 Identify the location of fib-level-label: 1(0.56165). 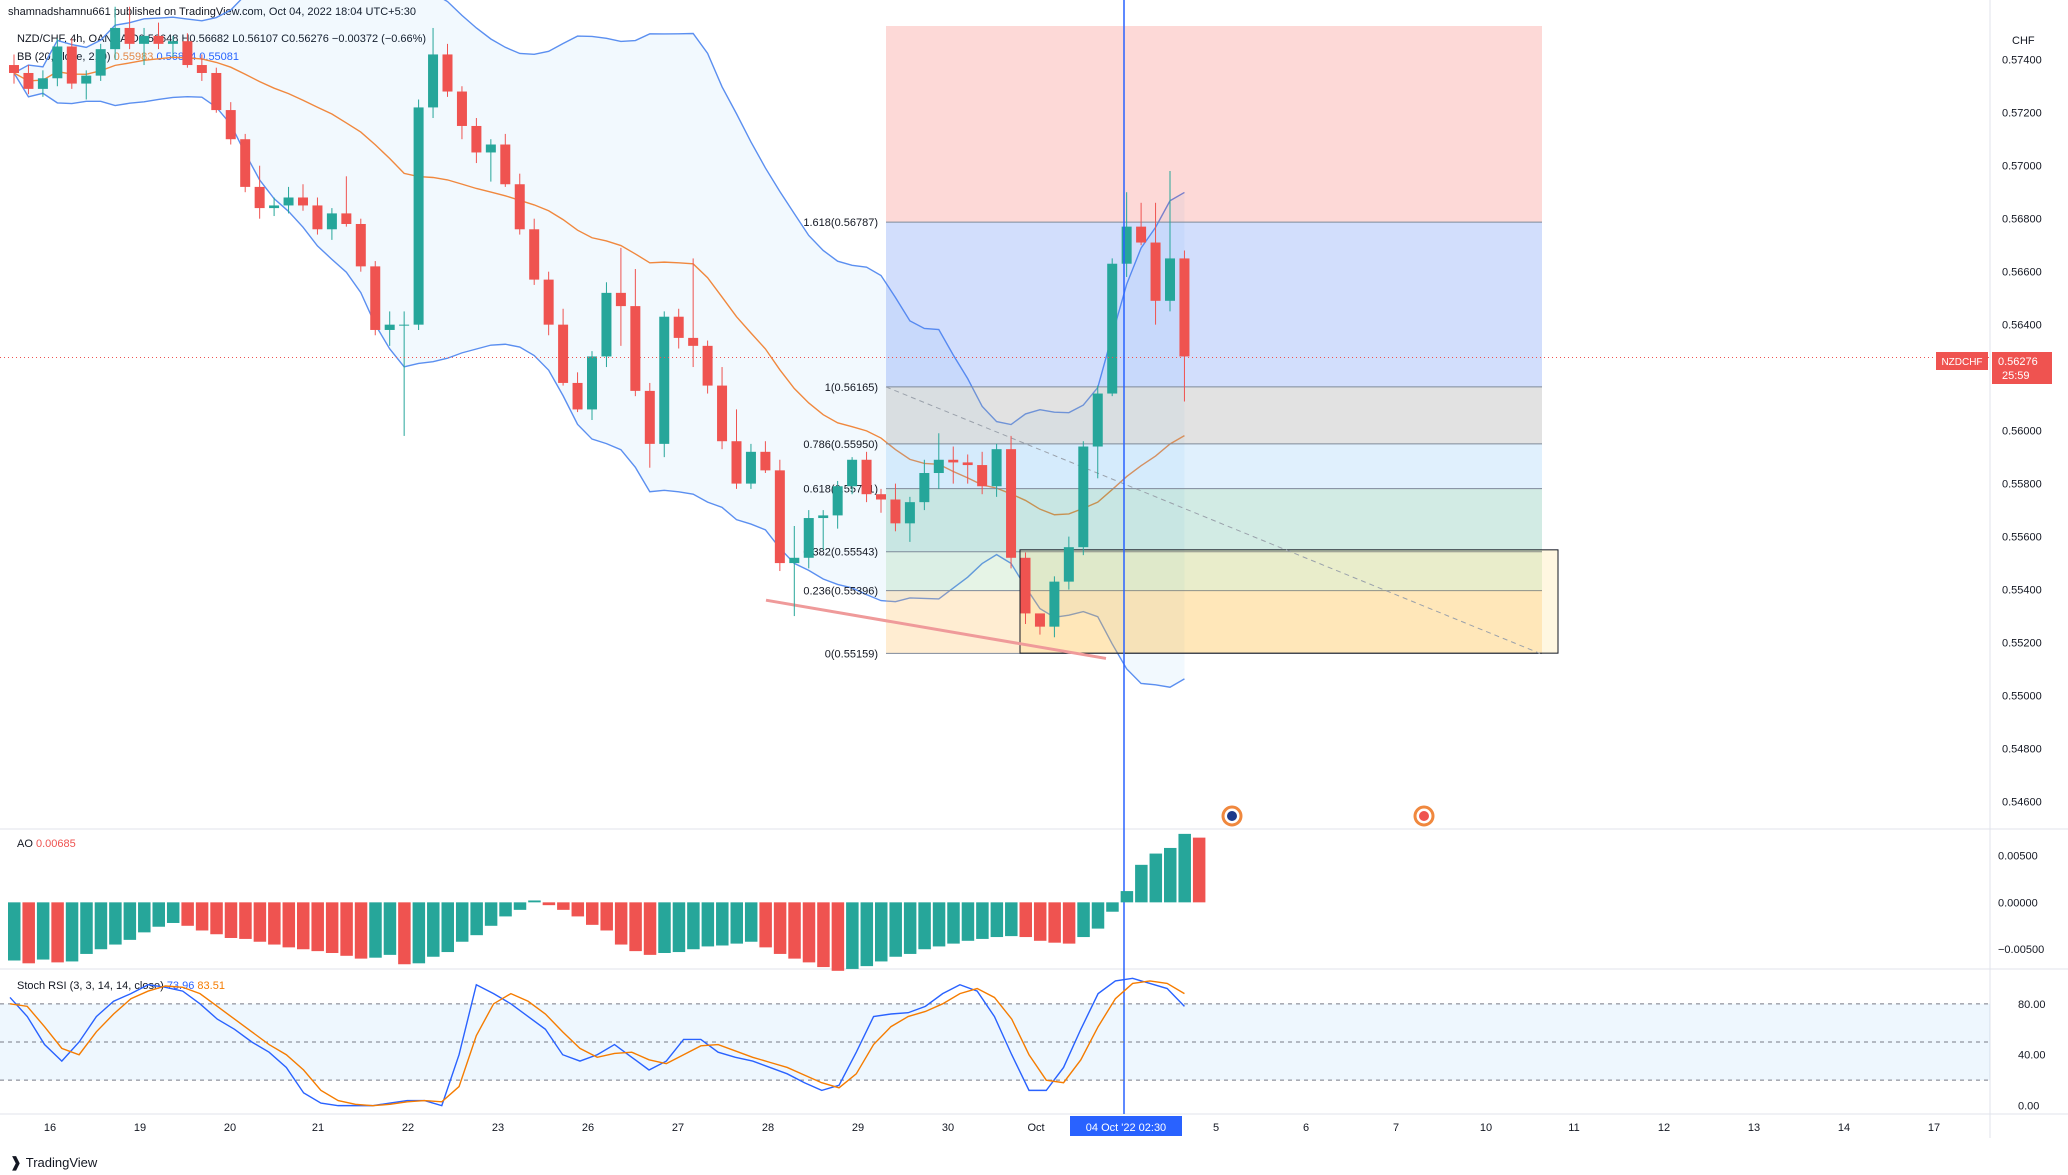
(851, 388).